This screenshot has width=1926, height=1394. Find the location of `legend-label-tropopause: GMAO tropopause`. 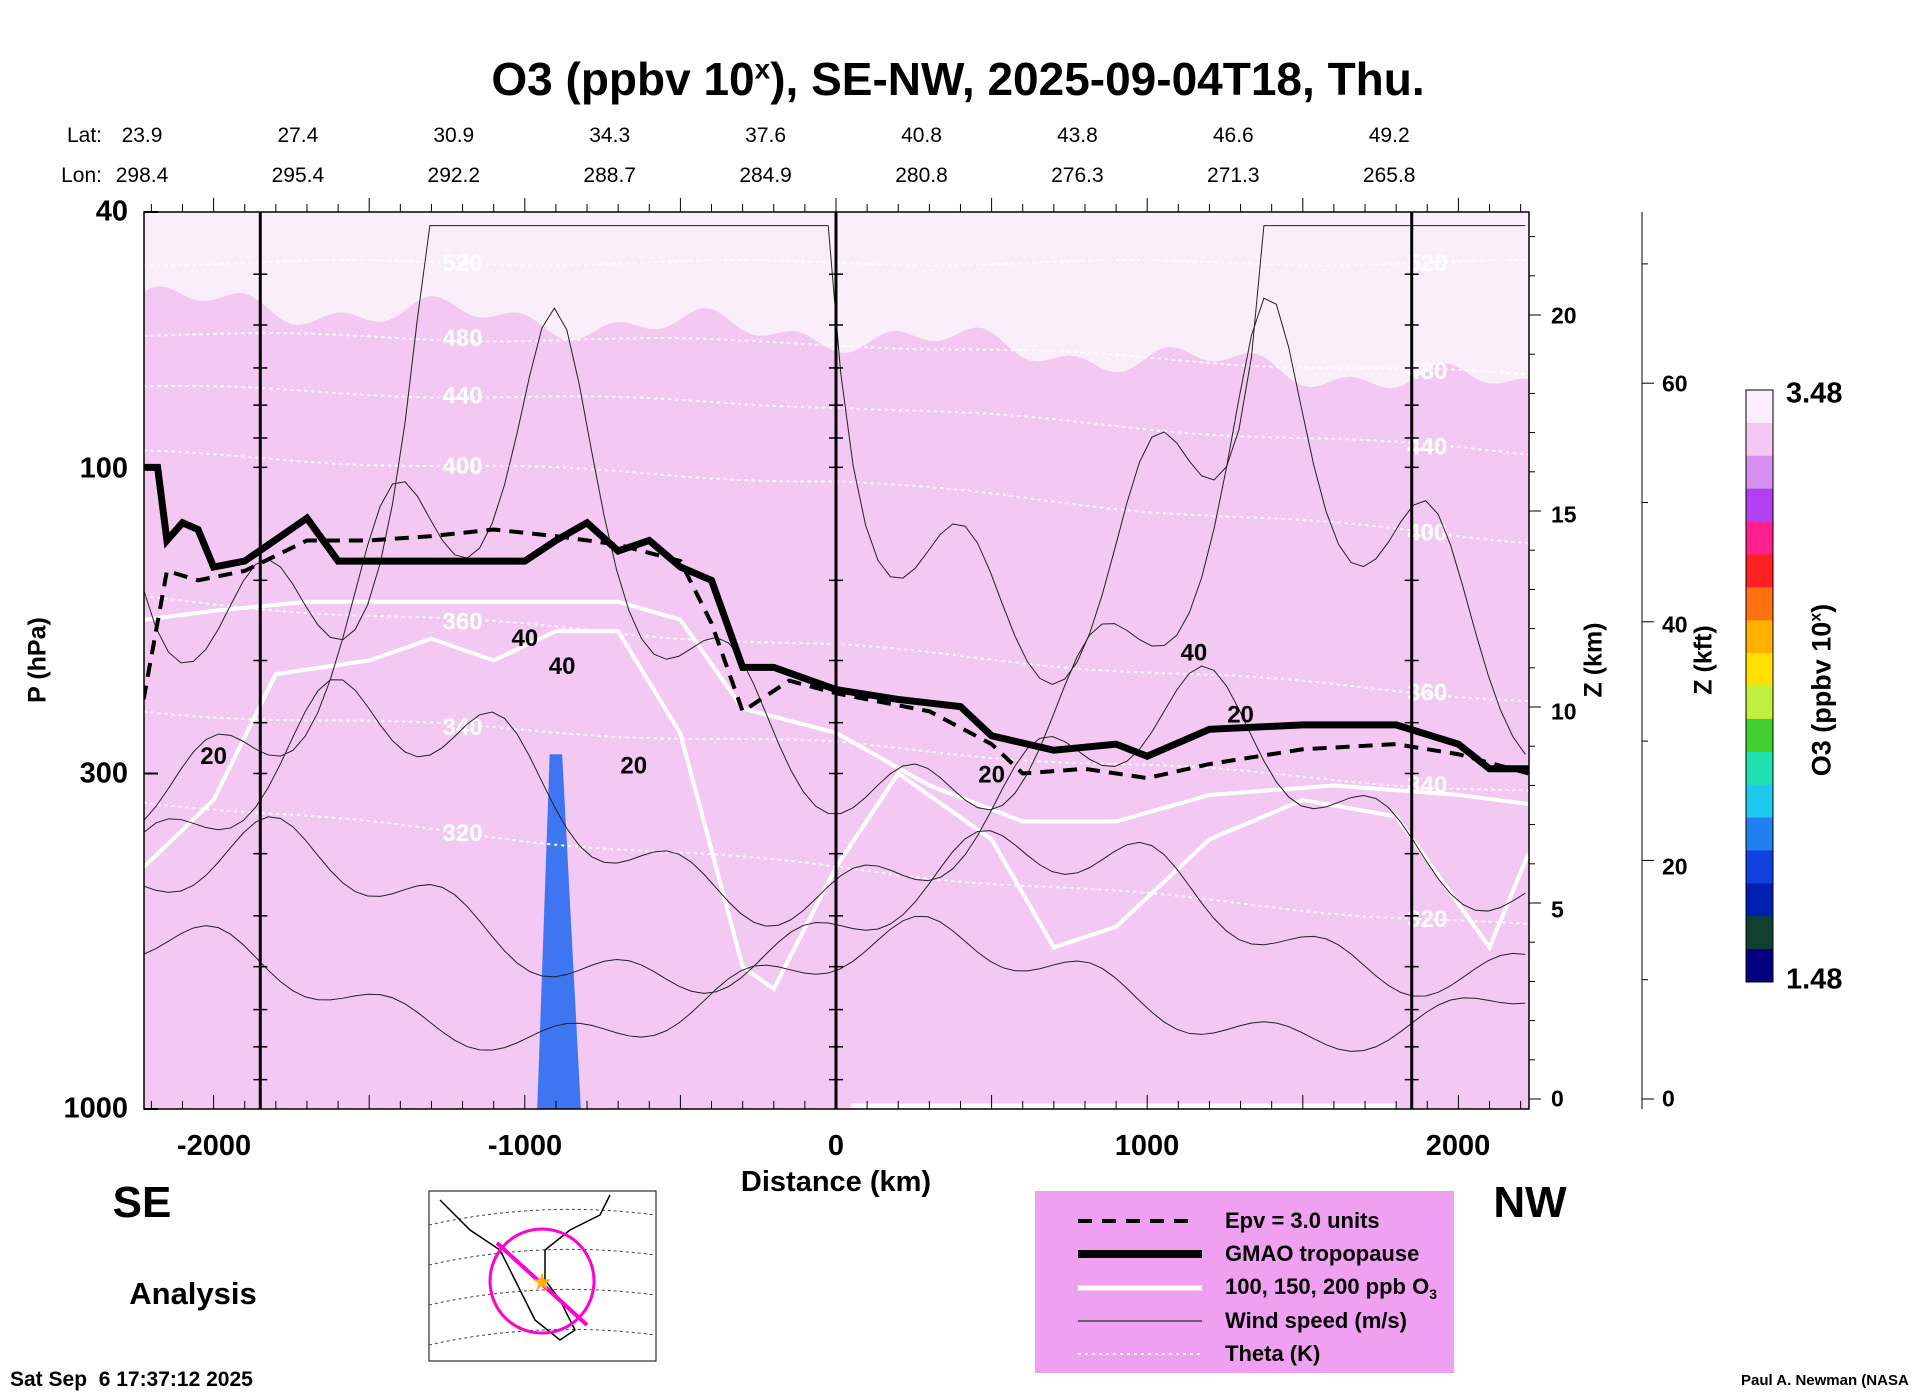

legend-label-tropopause: GMAO tropopause is located at coordinates (1322, 1253).